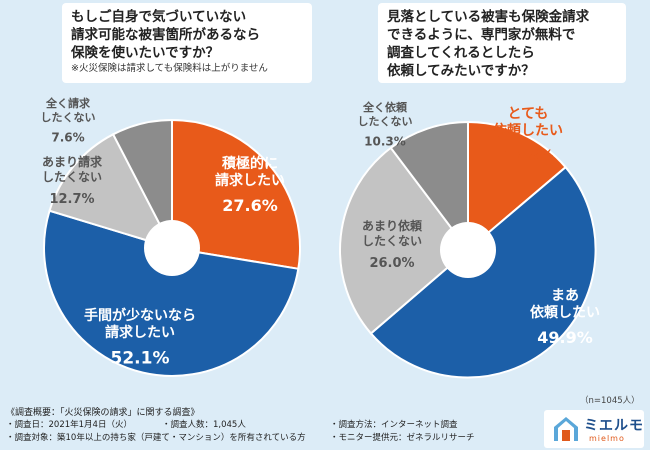 This screenshot has width=650, height=450. What do you see at coordinates (172, 248) in the screenshot?
I see `pie-1-center-hole` at bounding box center [172, 248].